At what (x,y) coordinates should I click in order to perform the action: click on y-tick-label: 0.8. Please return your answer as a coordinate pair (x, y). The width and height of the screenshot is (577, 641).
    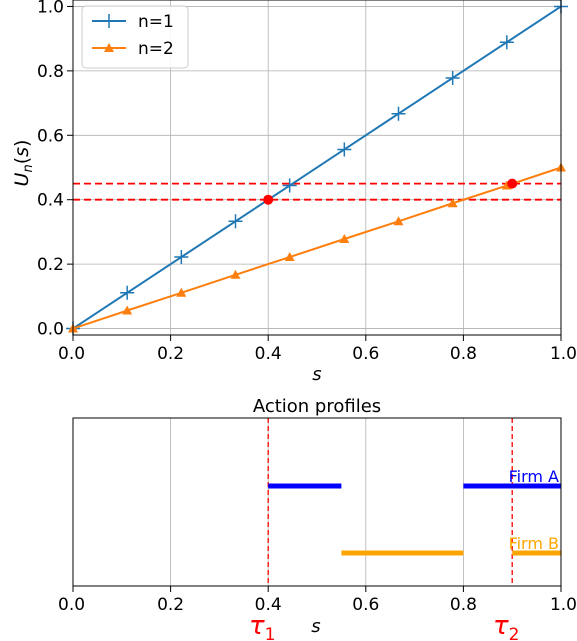
    Looking at the image, I should click on (50, 72).